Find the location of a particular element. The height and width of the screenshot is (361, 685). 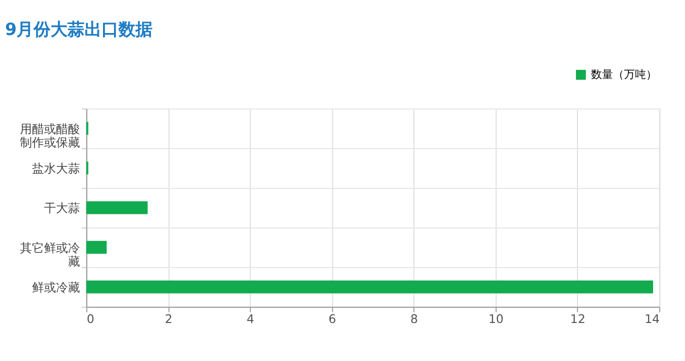

y-tick-label: 盐水大蒜 is located at coordinates (56, 168).